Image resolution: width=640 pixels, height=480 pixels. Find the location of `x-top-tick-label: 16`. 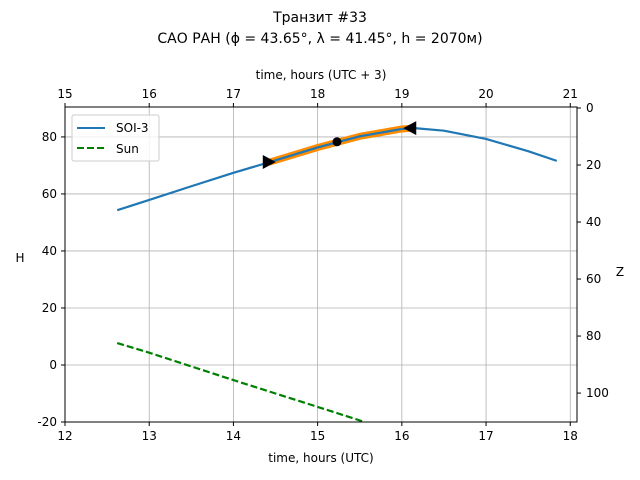

x-top-tick-label: 16 is located at coordinates (149, 94).